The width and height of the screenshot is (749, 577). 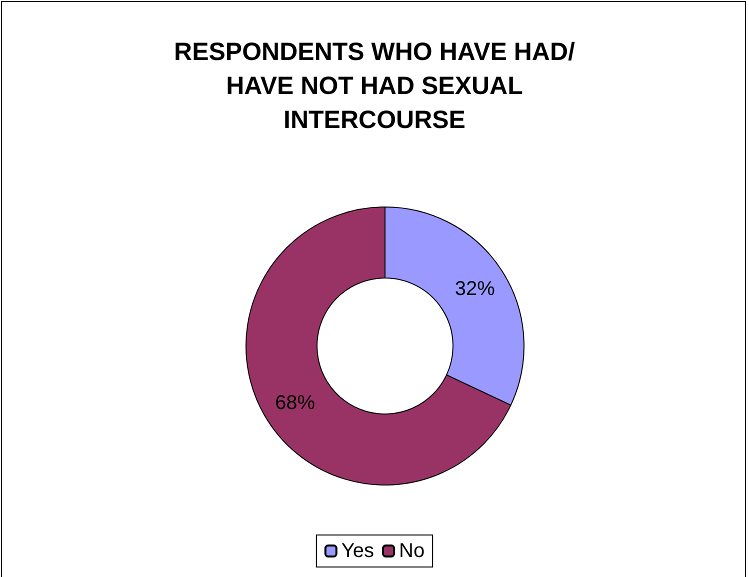 I want to click on legend-label: No, so click(x=412, y=551).